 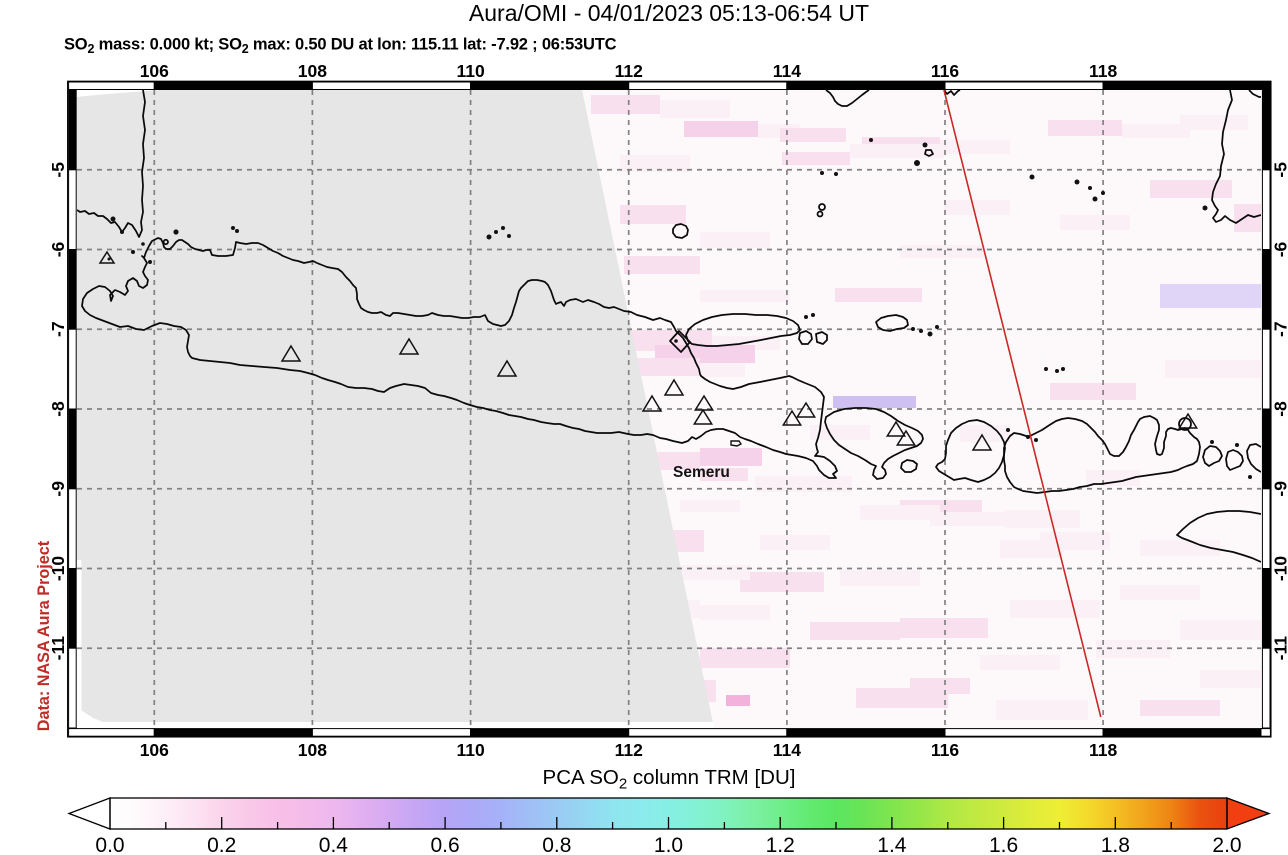 I want to click on svg-text: PCA SO2 column TRM [DU], so click(x=669, y=779).